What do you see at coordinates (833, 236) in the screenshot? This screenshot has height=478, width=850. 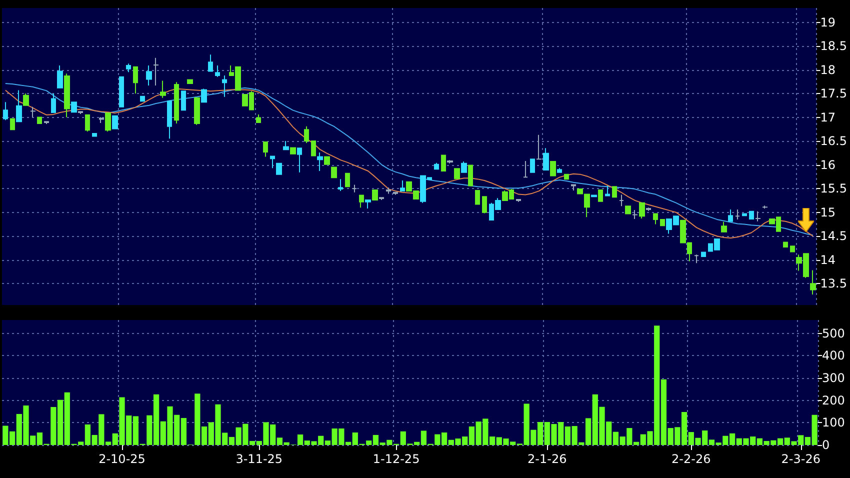 I see `y-tick-label: 14.5` at bounding box center [833, 236].